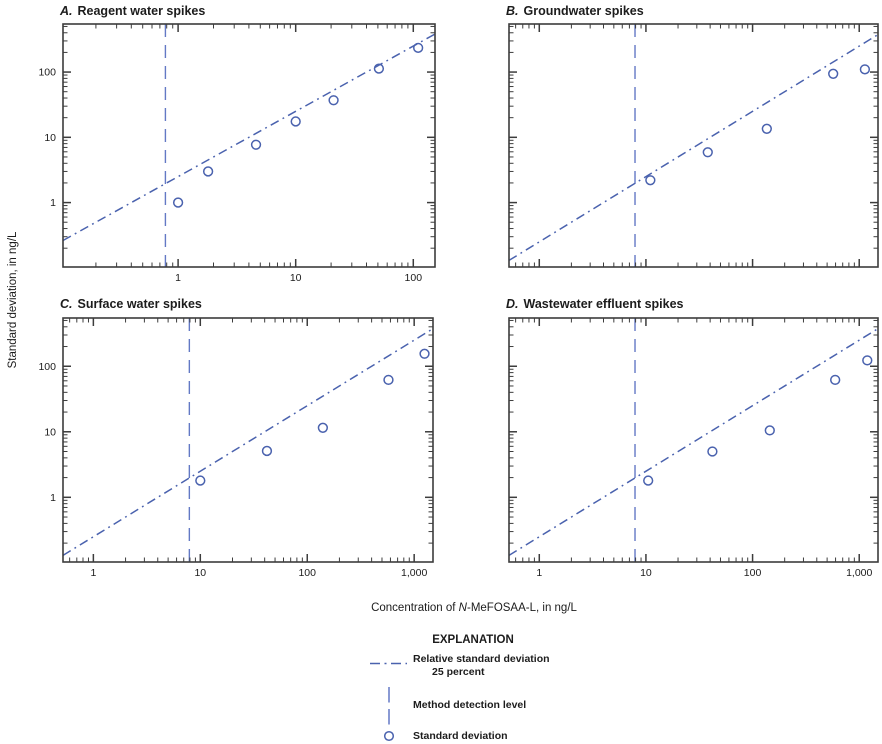  Describe the element at coordinates (603, 304) in the screenshot. I see `panel-d-title-text: Wastewater effluent spikes` at that location.